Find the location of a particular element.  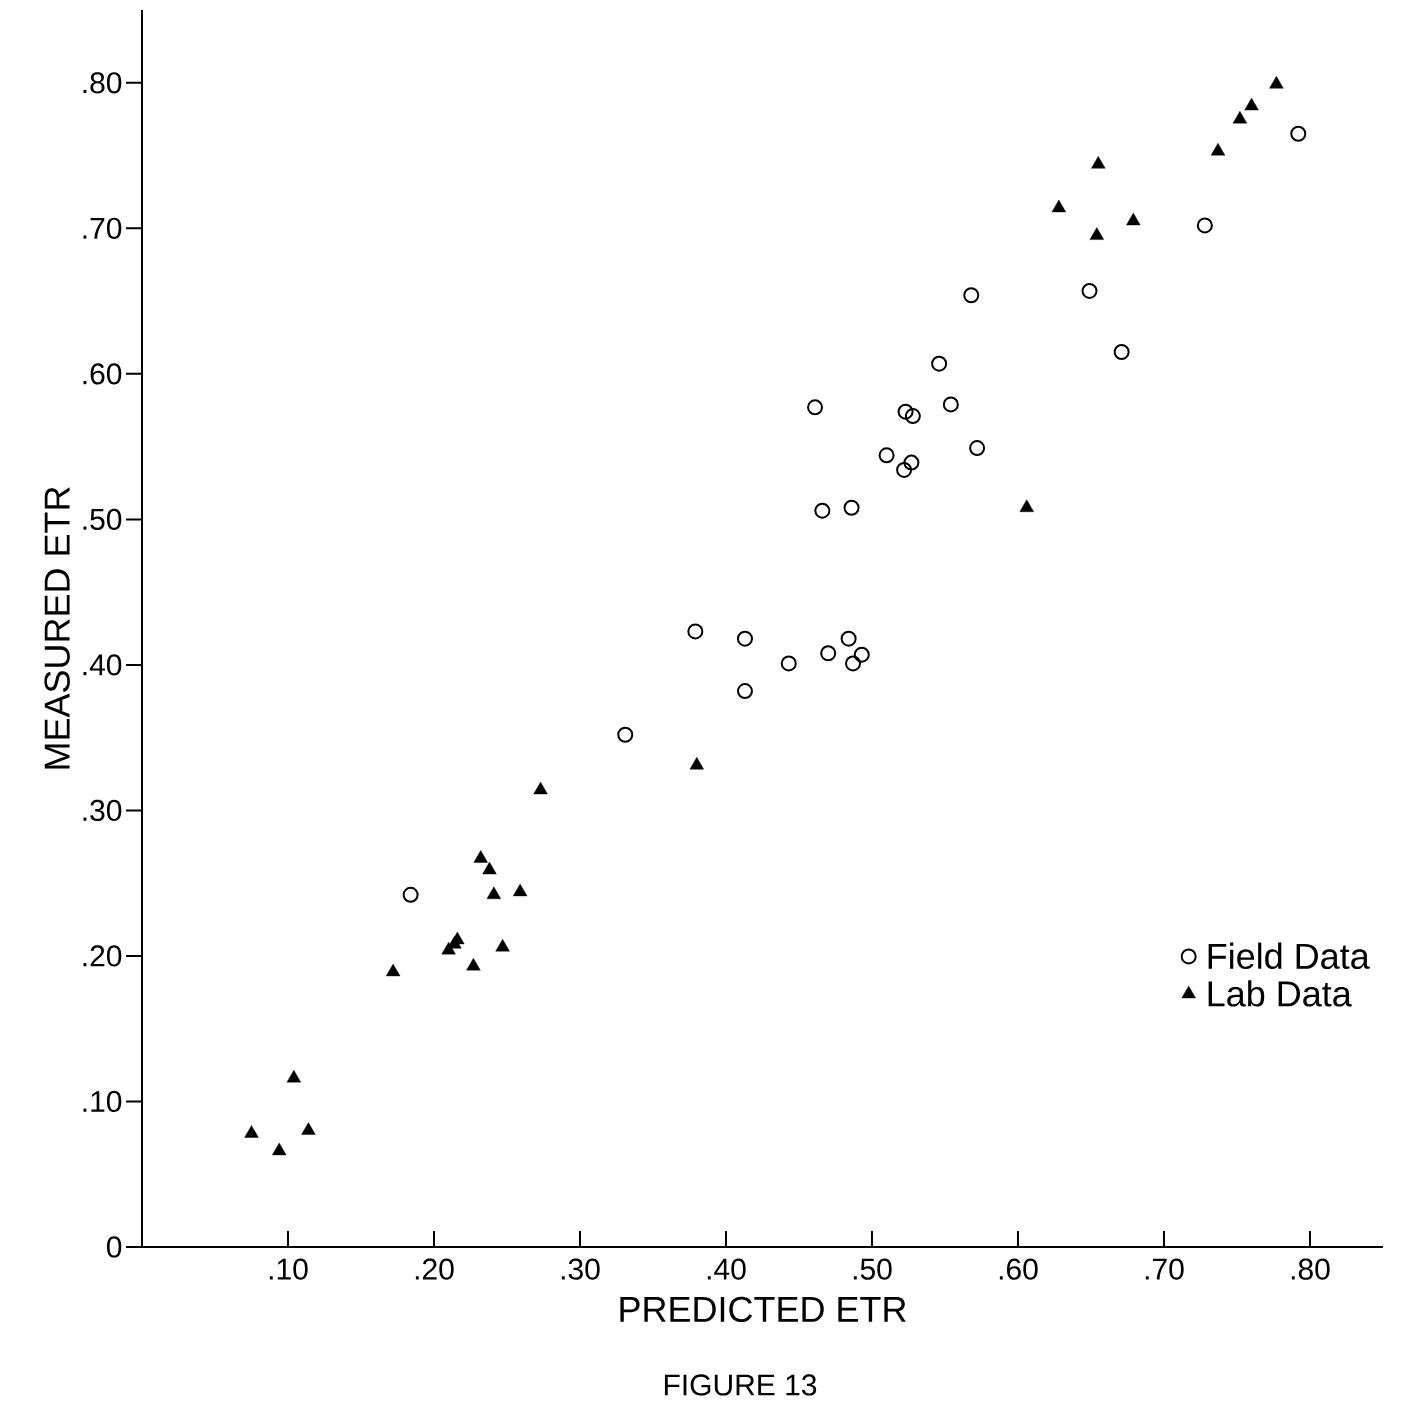

x-tick-label: .60 is located at coordinates (1018, 1269).